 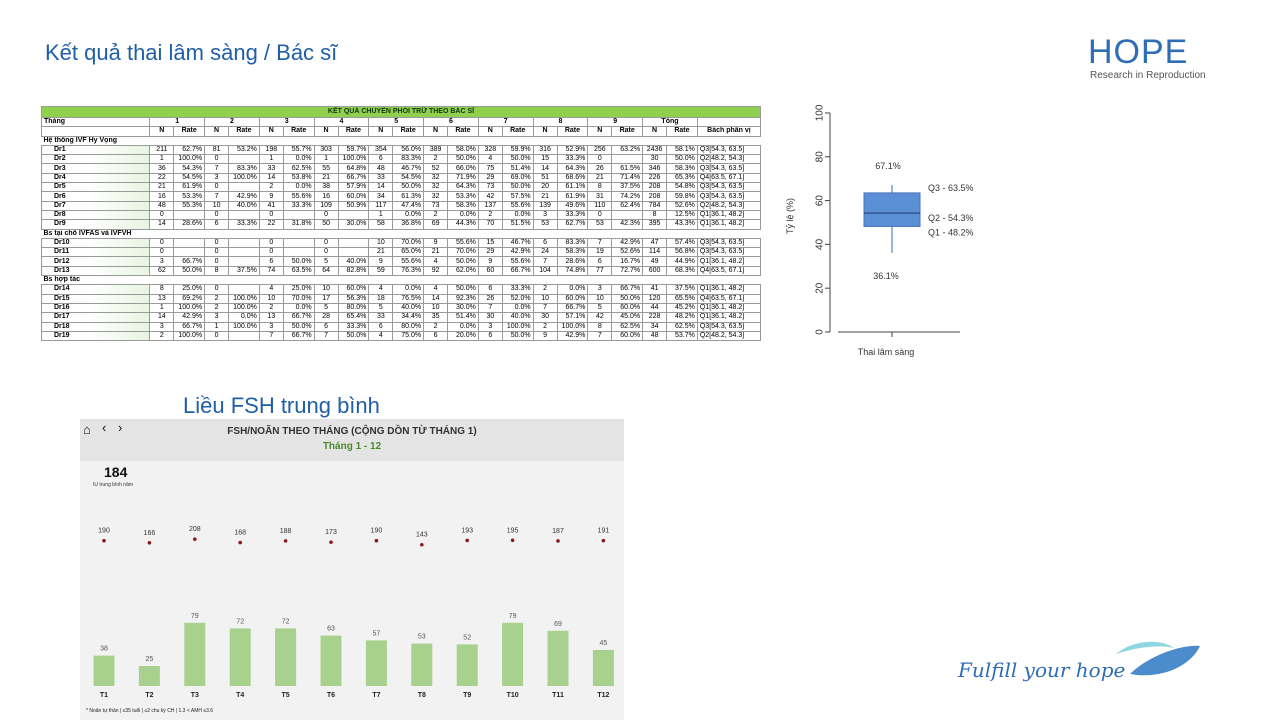 I want to click on month-header-6: 6, so click(x=451, y=122).